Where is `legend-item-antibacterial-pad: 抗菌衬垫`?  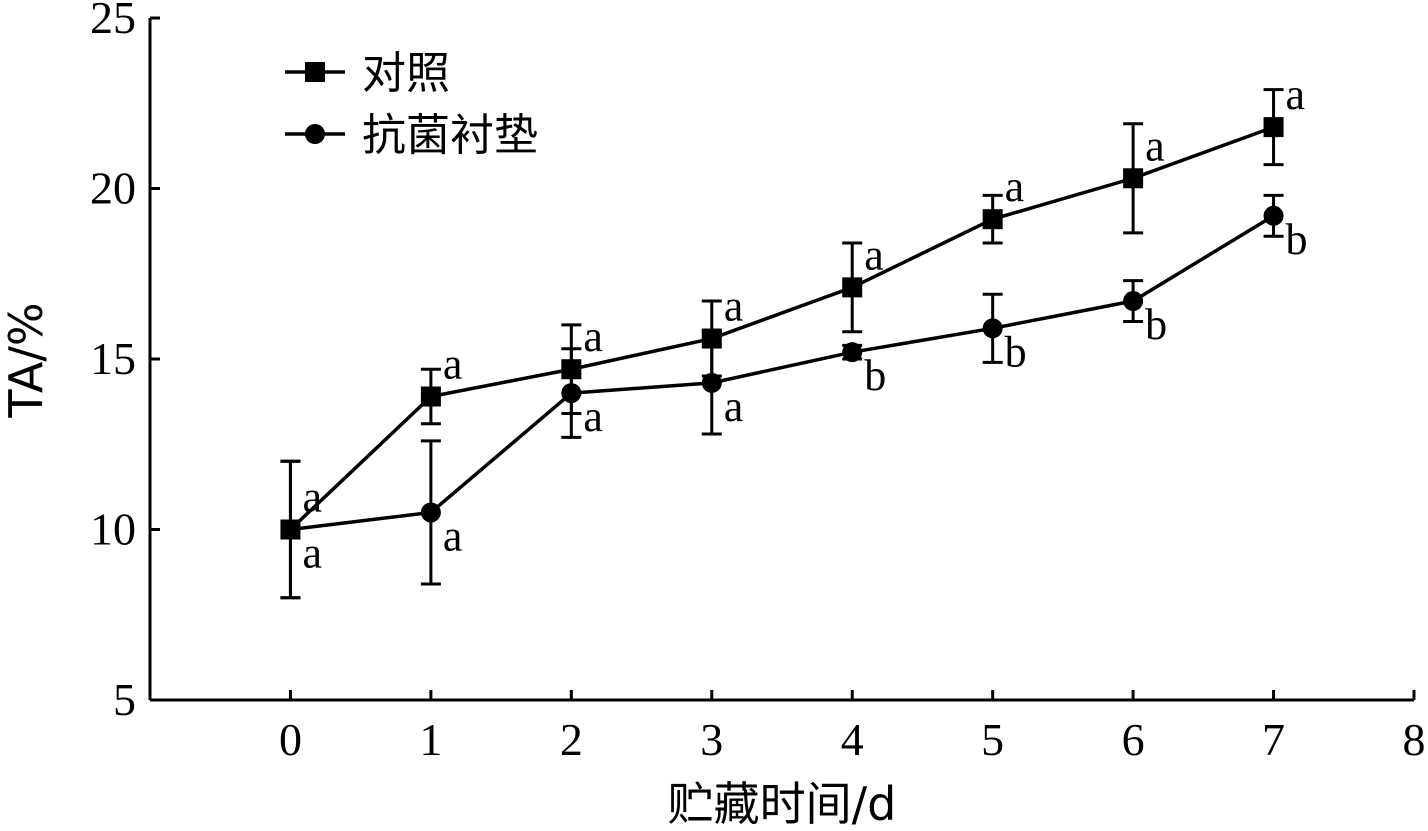
legend-item-antibacterial-pad: 抗菌衬垫 is located at coordinates (411, 135).